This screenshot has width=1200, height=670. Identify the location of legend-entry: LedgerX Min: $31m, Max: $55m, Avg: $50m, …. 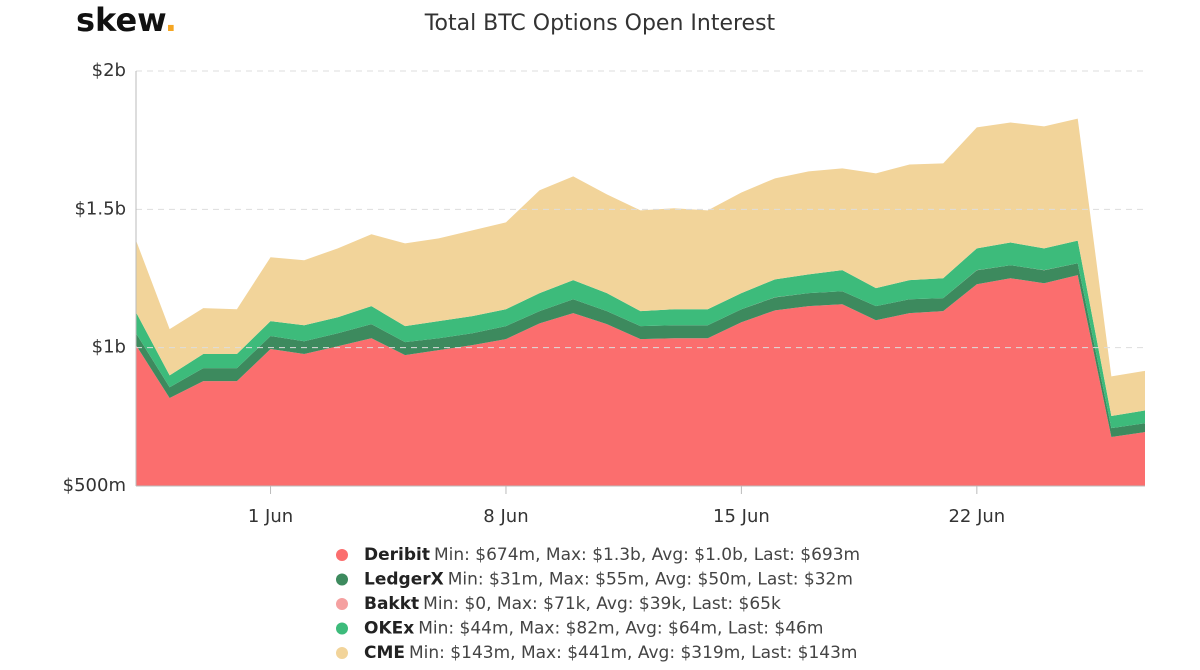
(608, 580).